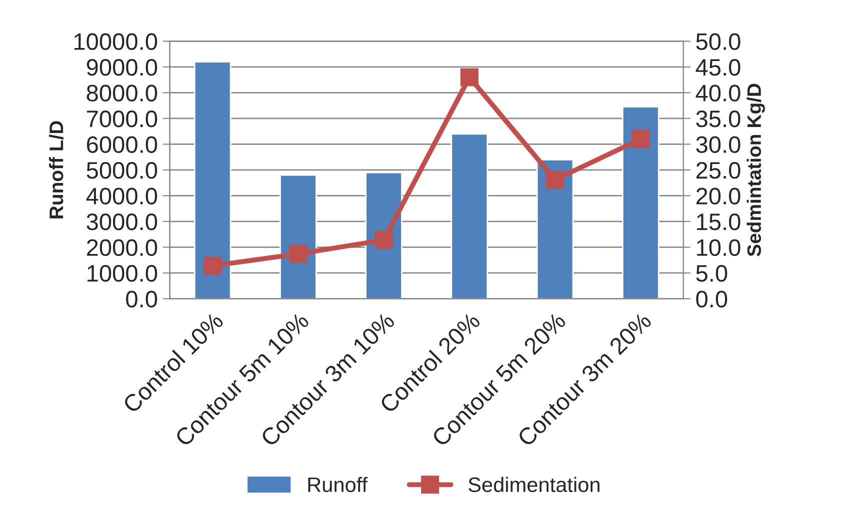  I want to click on y2-tick-label: 50.0, so click(718, 41).